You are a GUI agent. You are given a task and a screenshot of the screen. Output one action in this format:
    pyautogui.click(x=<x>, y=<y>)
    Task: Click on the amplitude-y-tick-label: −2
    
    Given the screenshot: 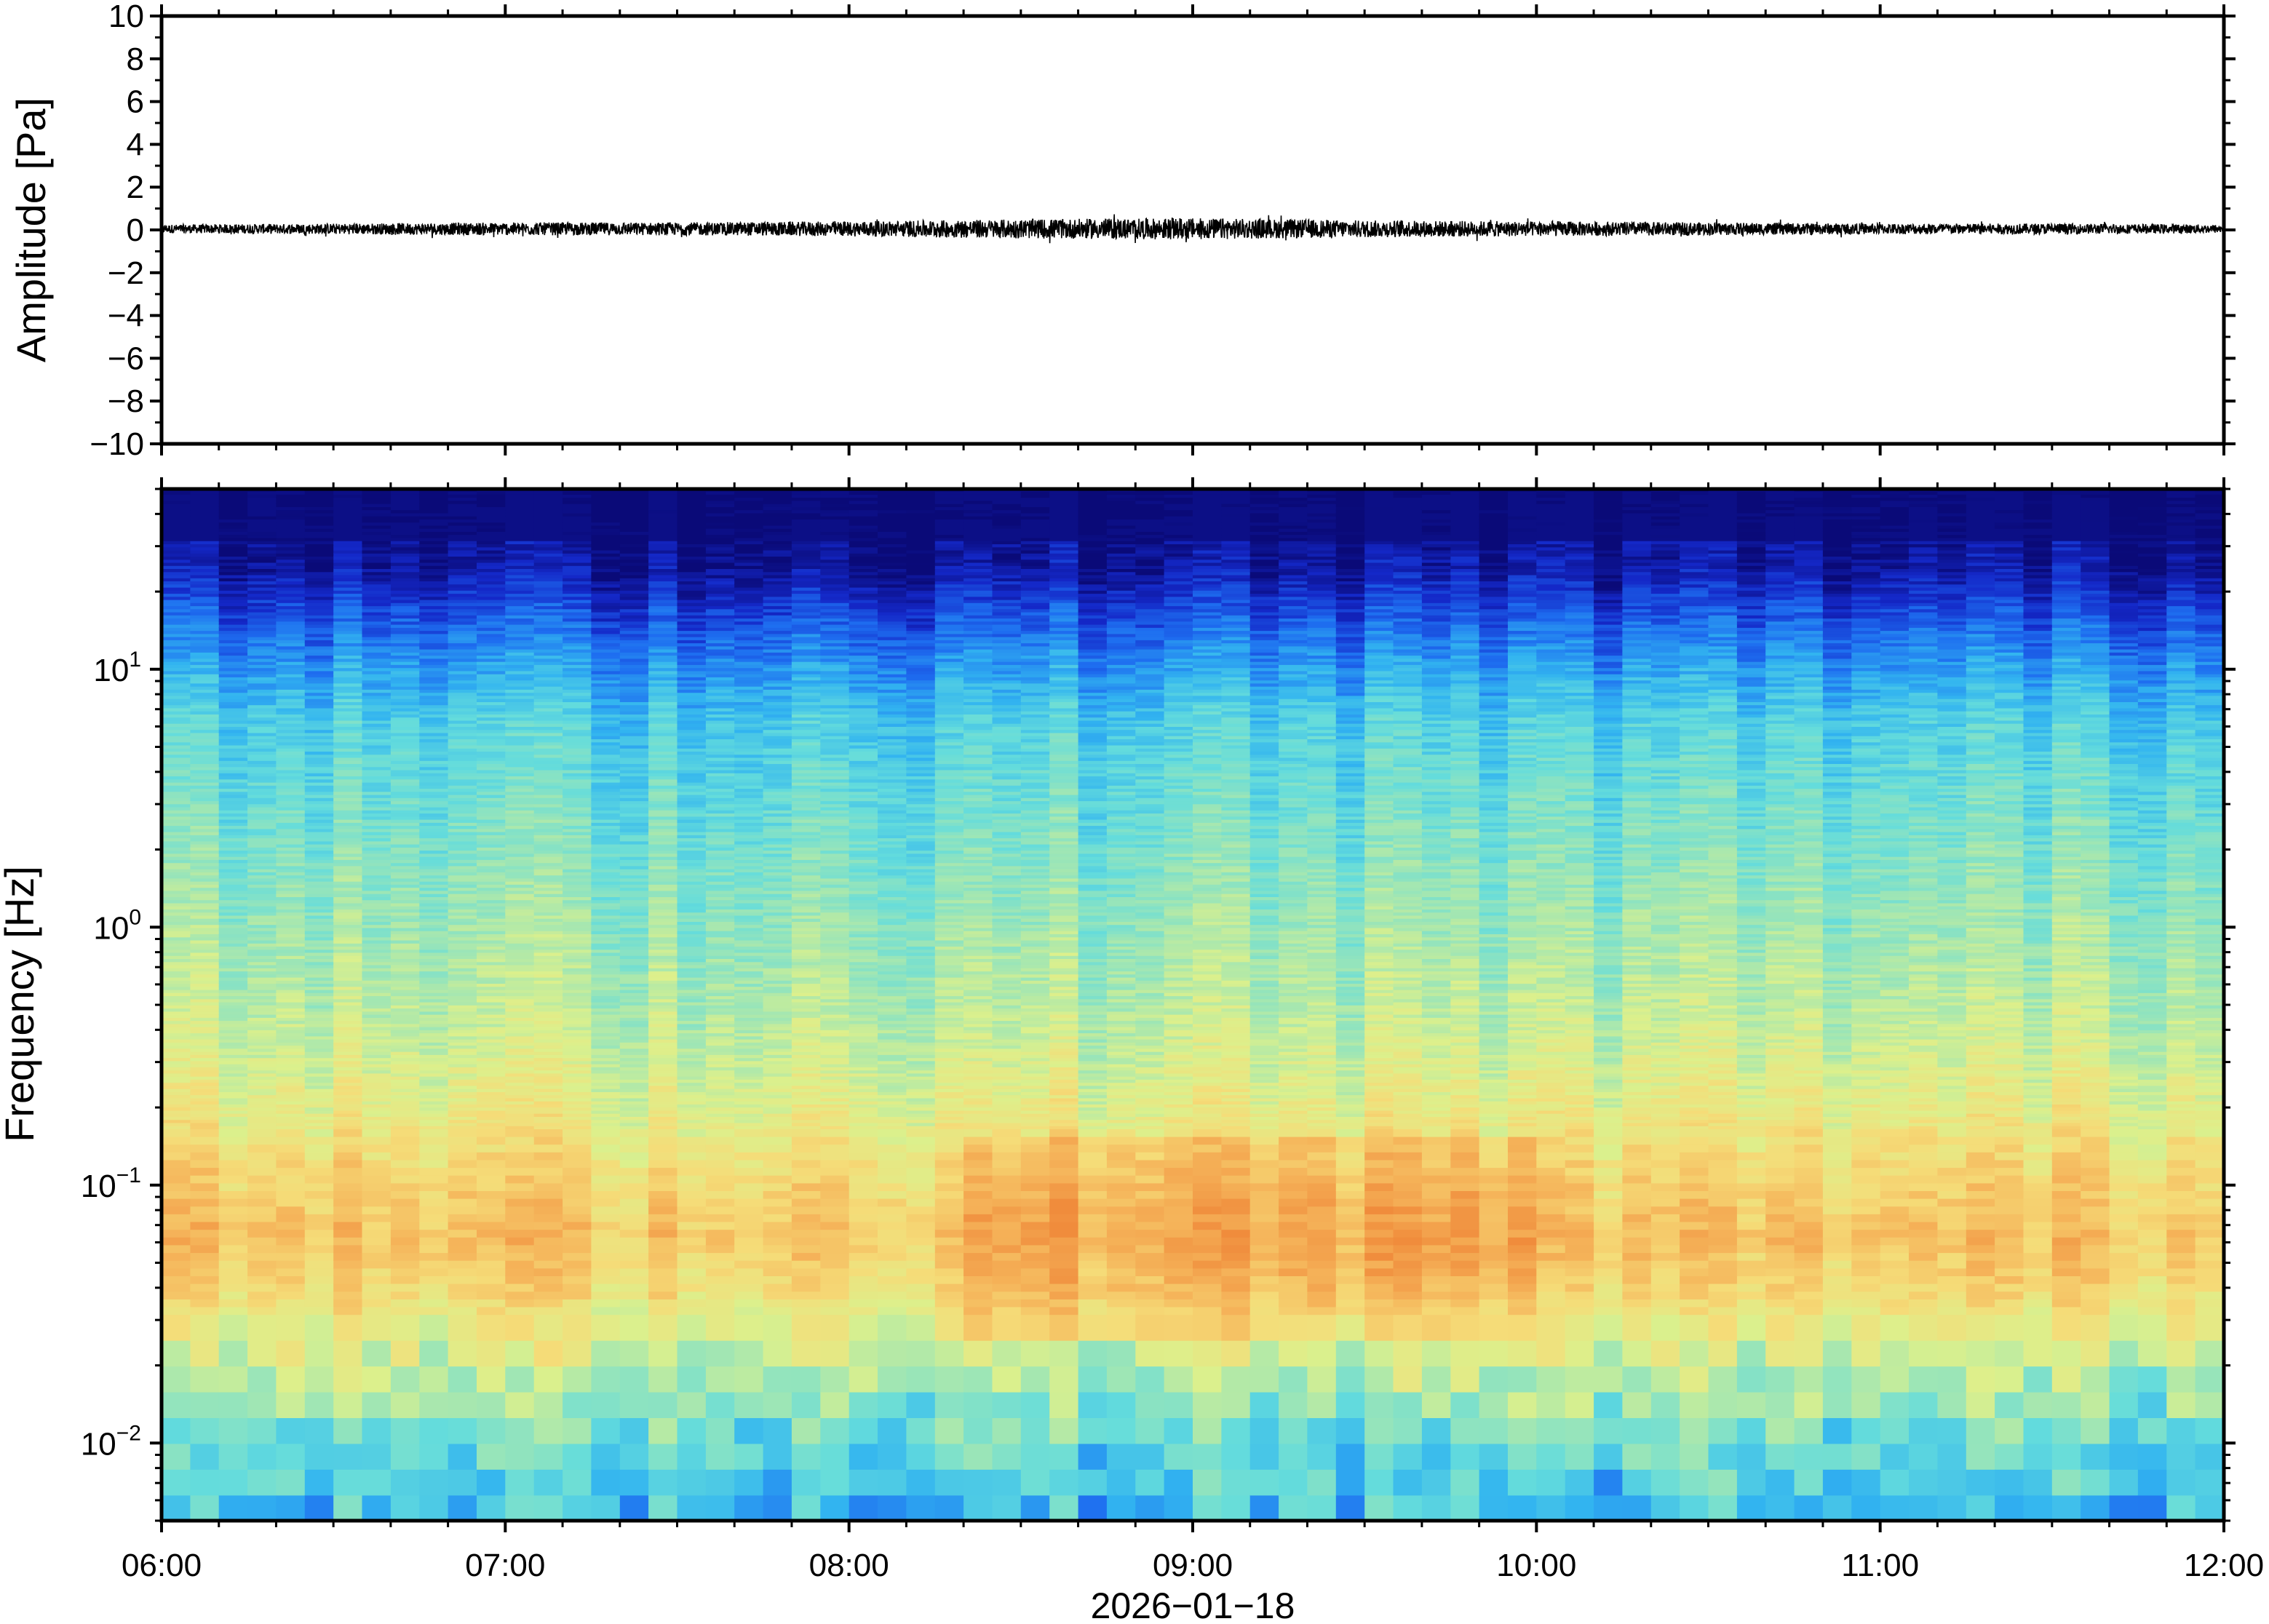 What is the action you would take?
    pyautogui.click(x=126, y=273)
    